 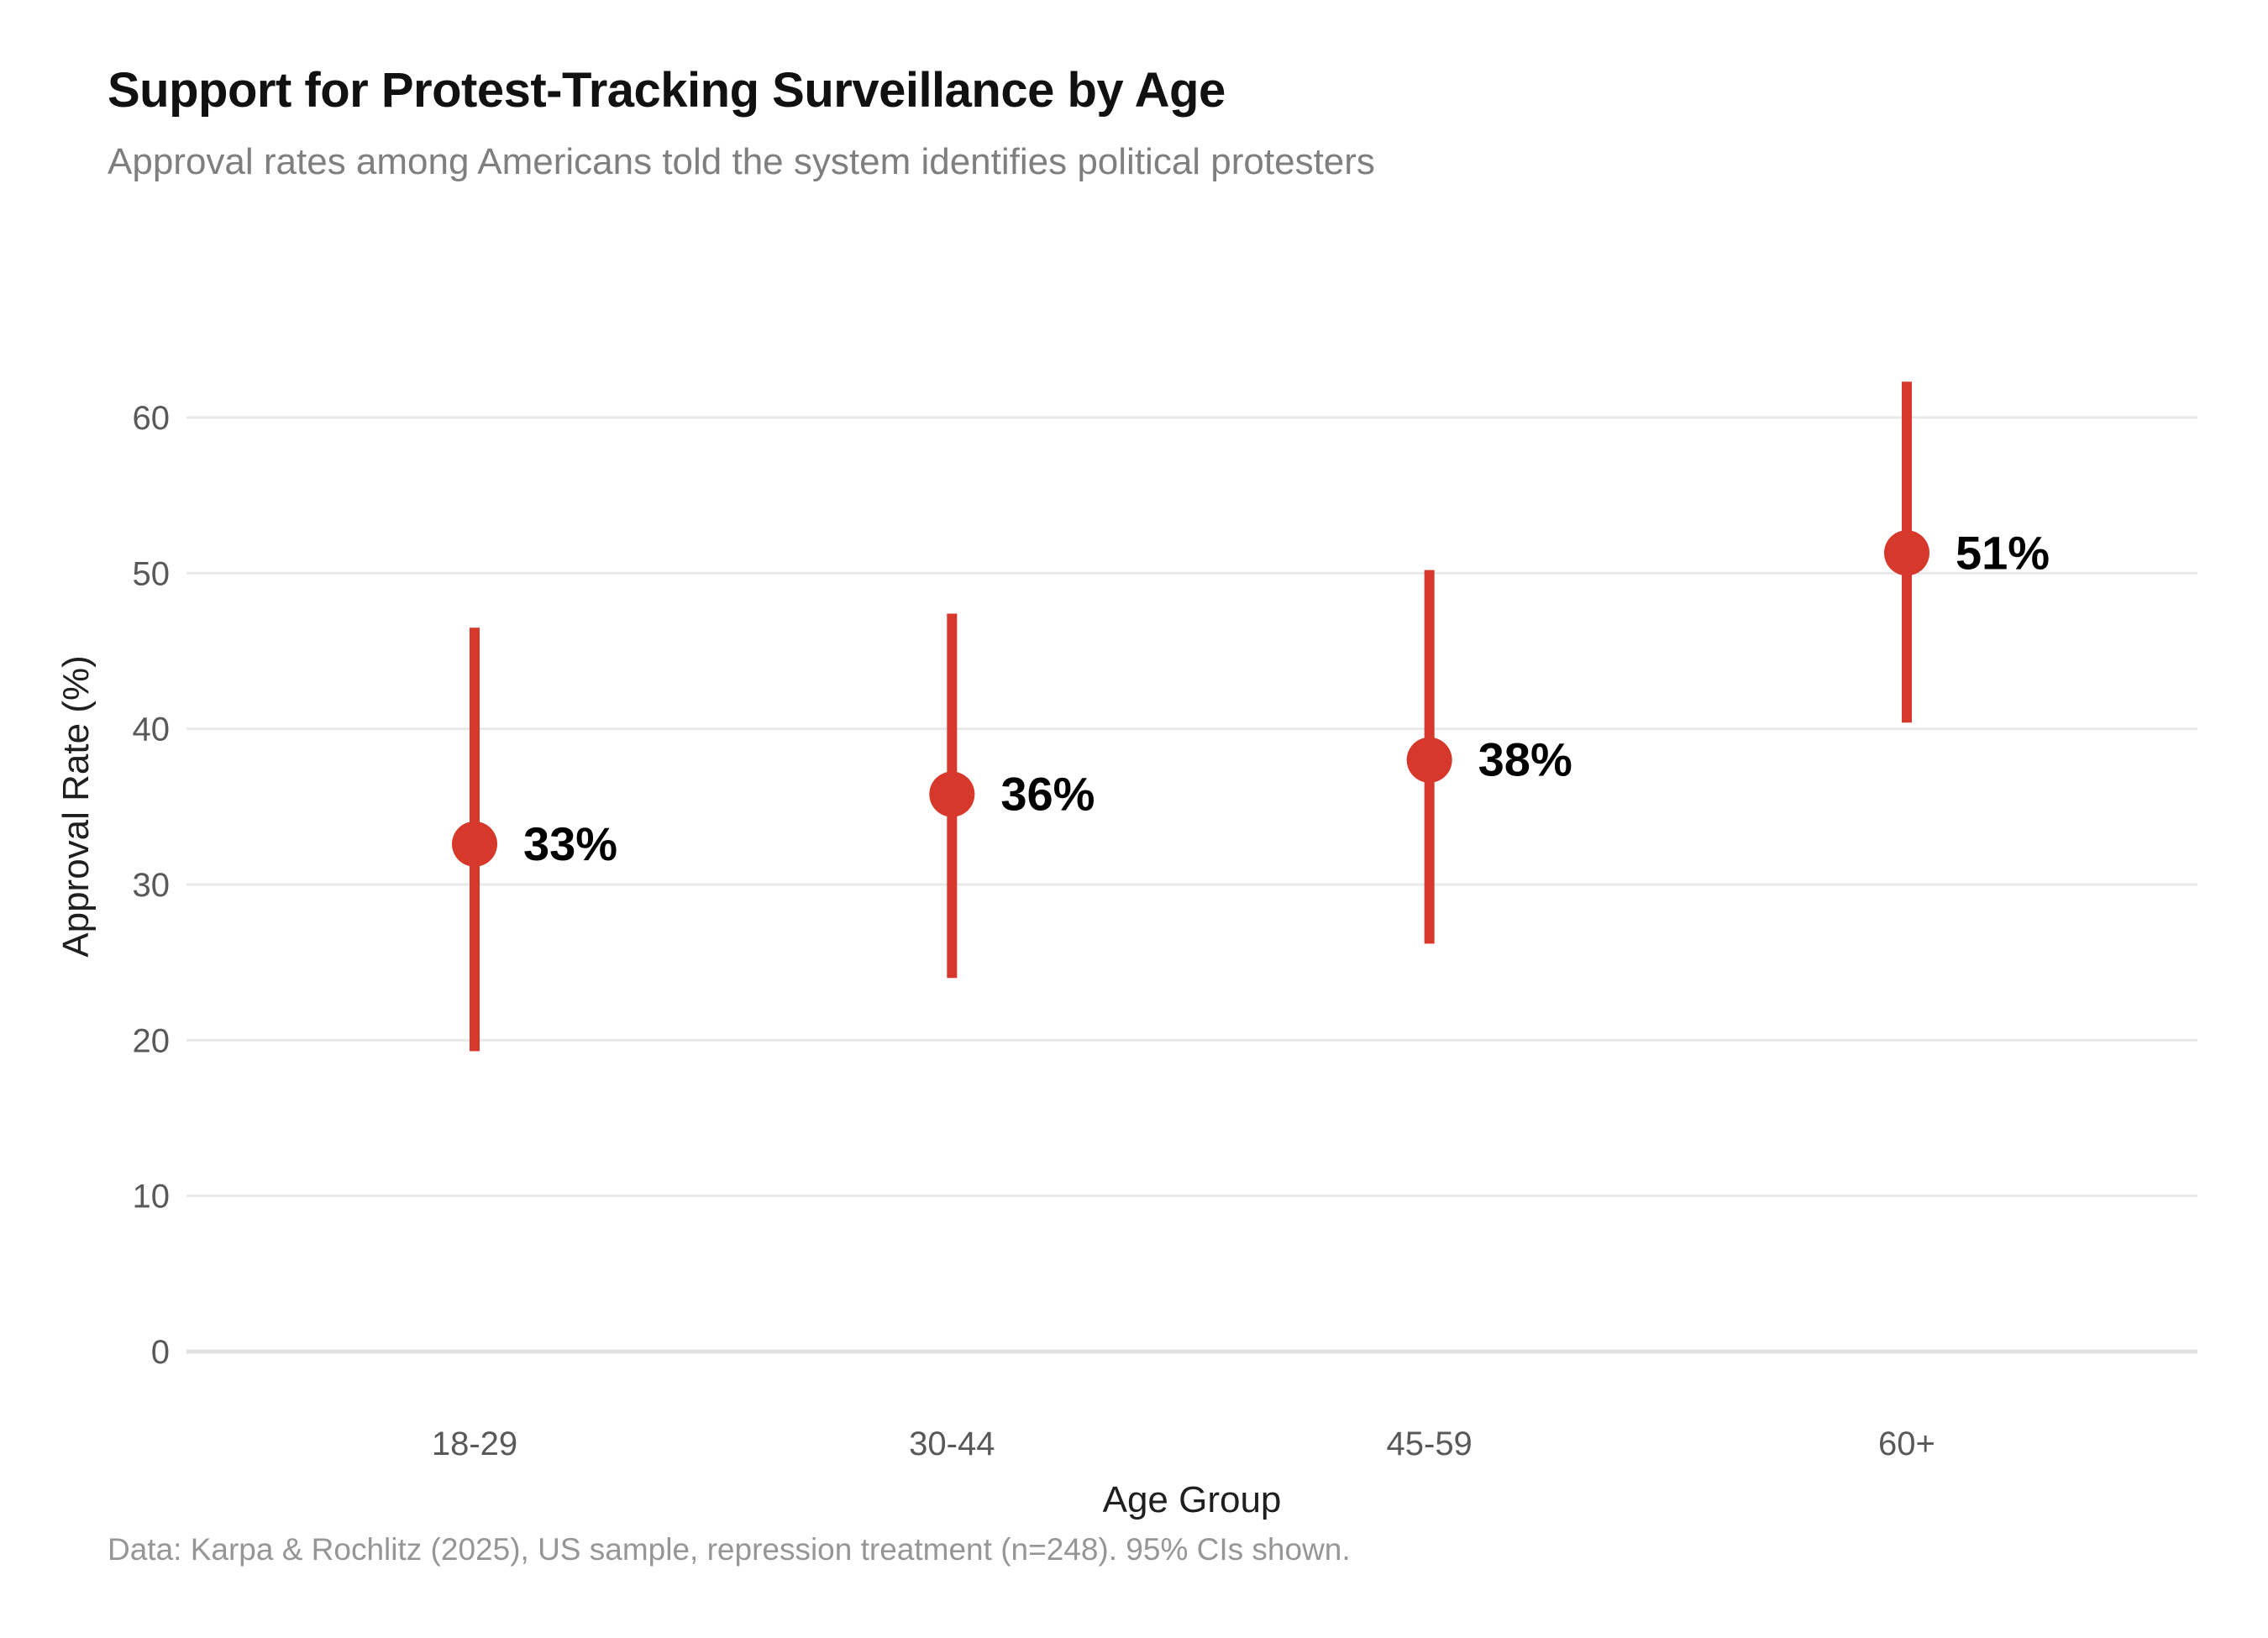 I want to click on x-tick-label: 30-44, so click(x=952, y=1443).